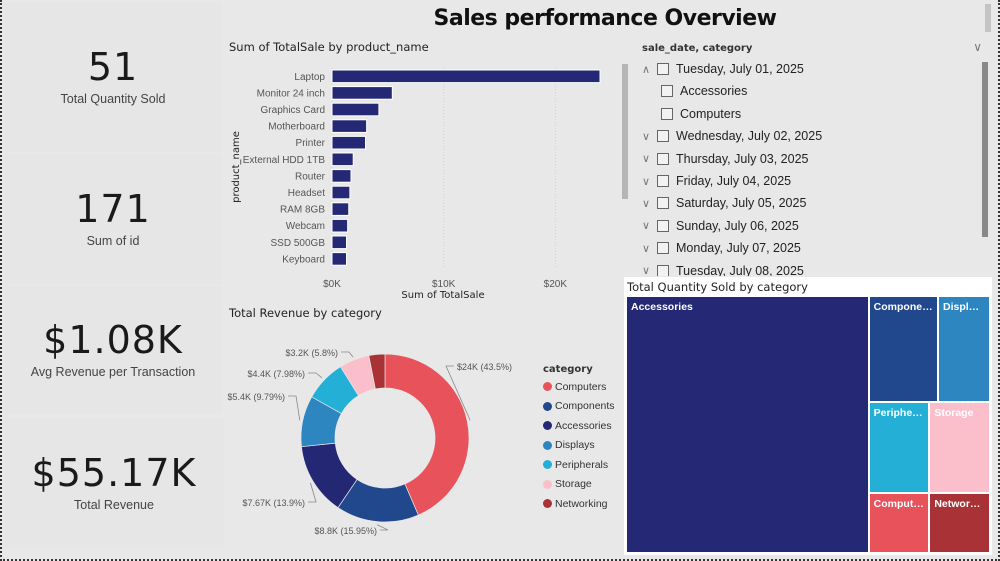 The height and width of the screenshot is (561, 1000). I want to click on slicer-subitem: Accessories, so click(702, 91).